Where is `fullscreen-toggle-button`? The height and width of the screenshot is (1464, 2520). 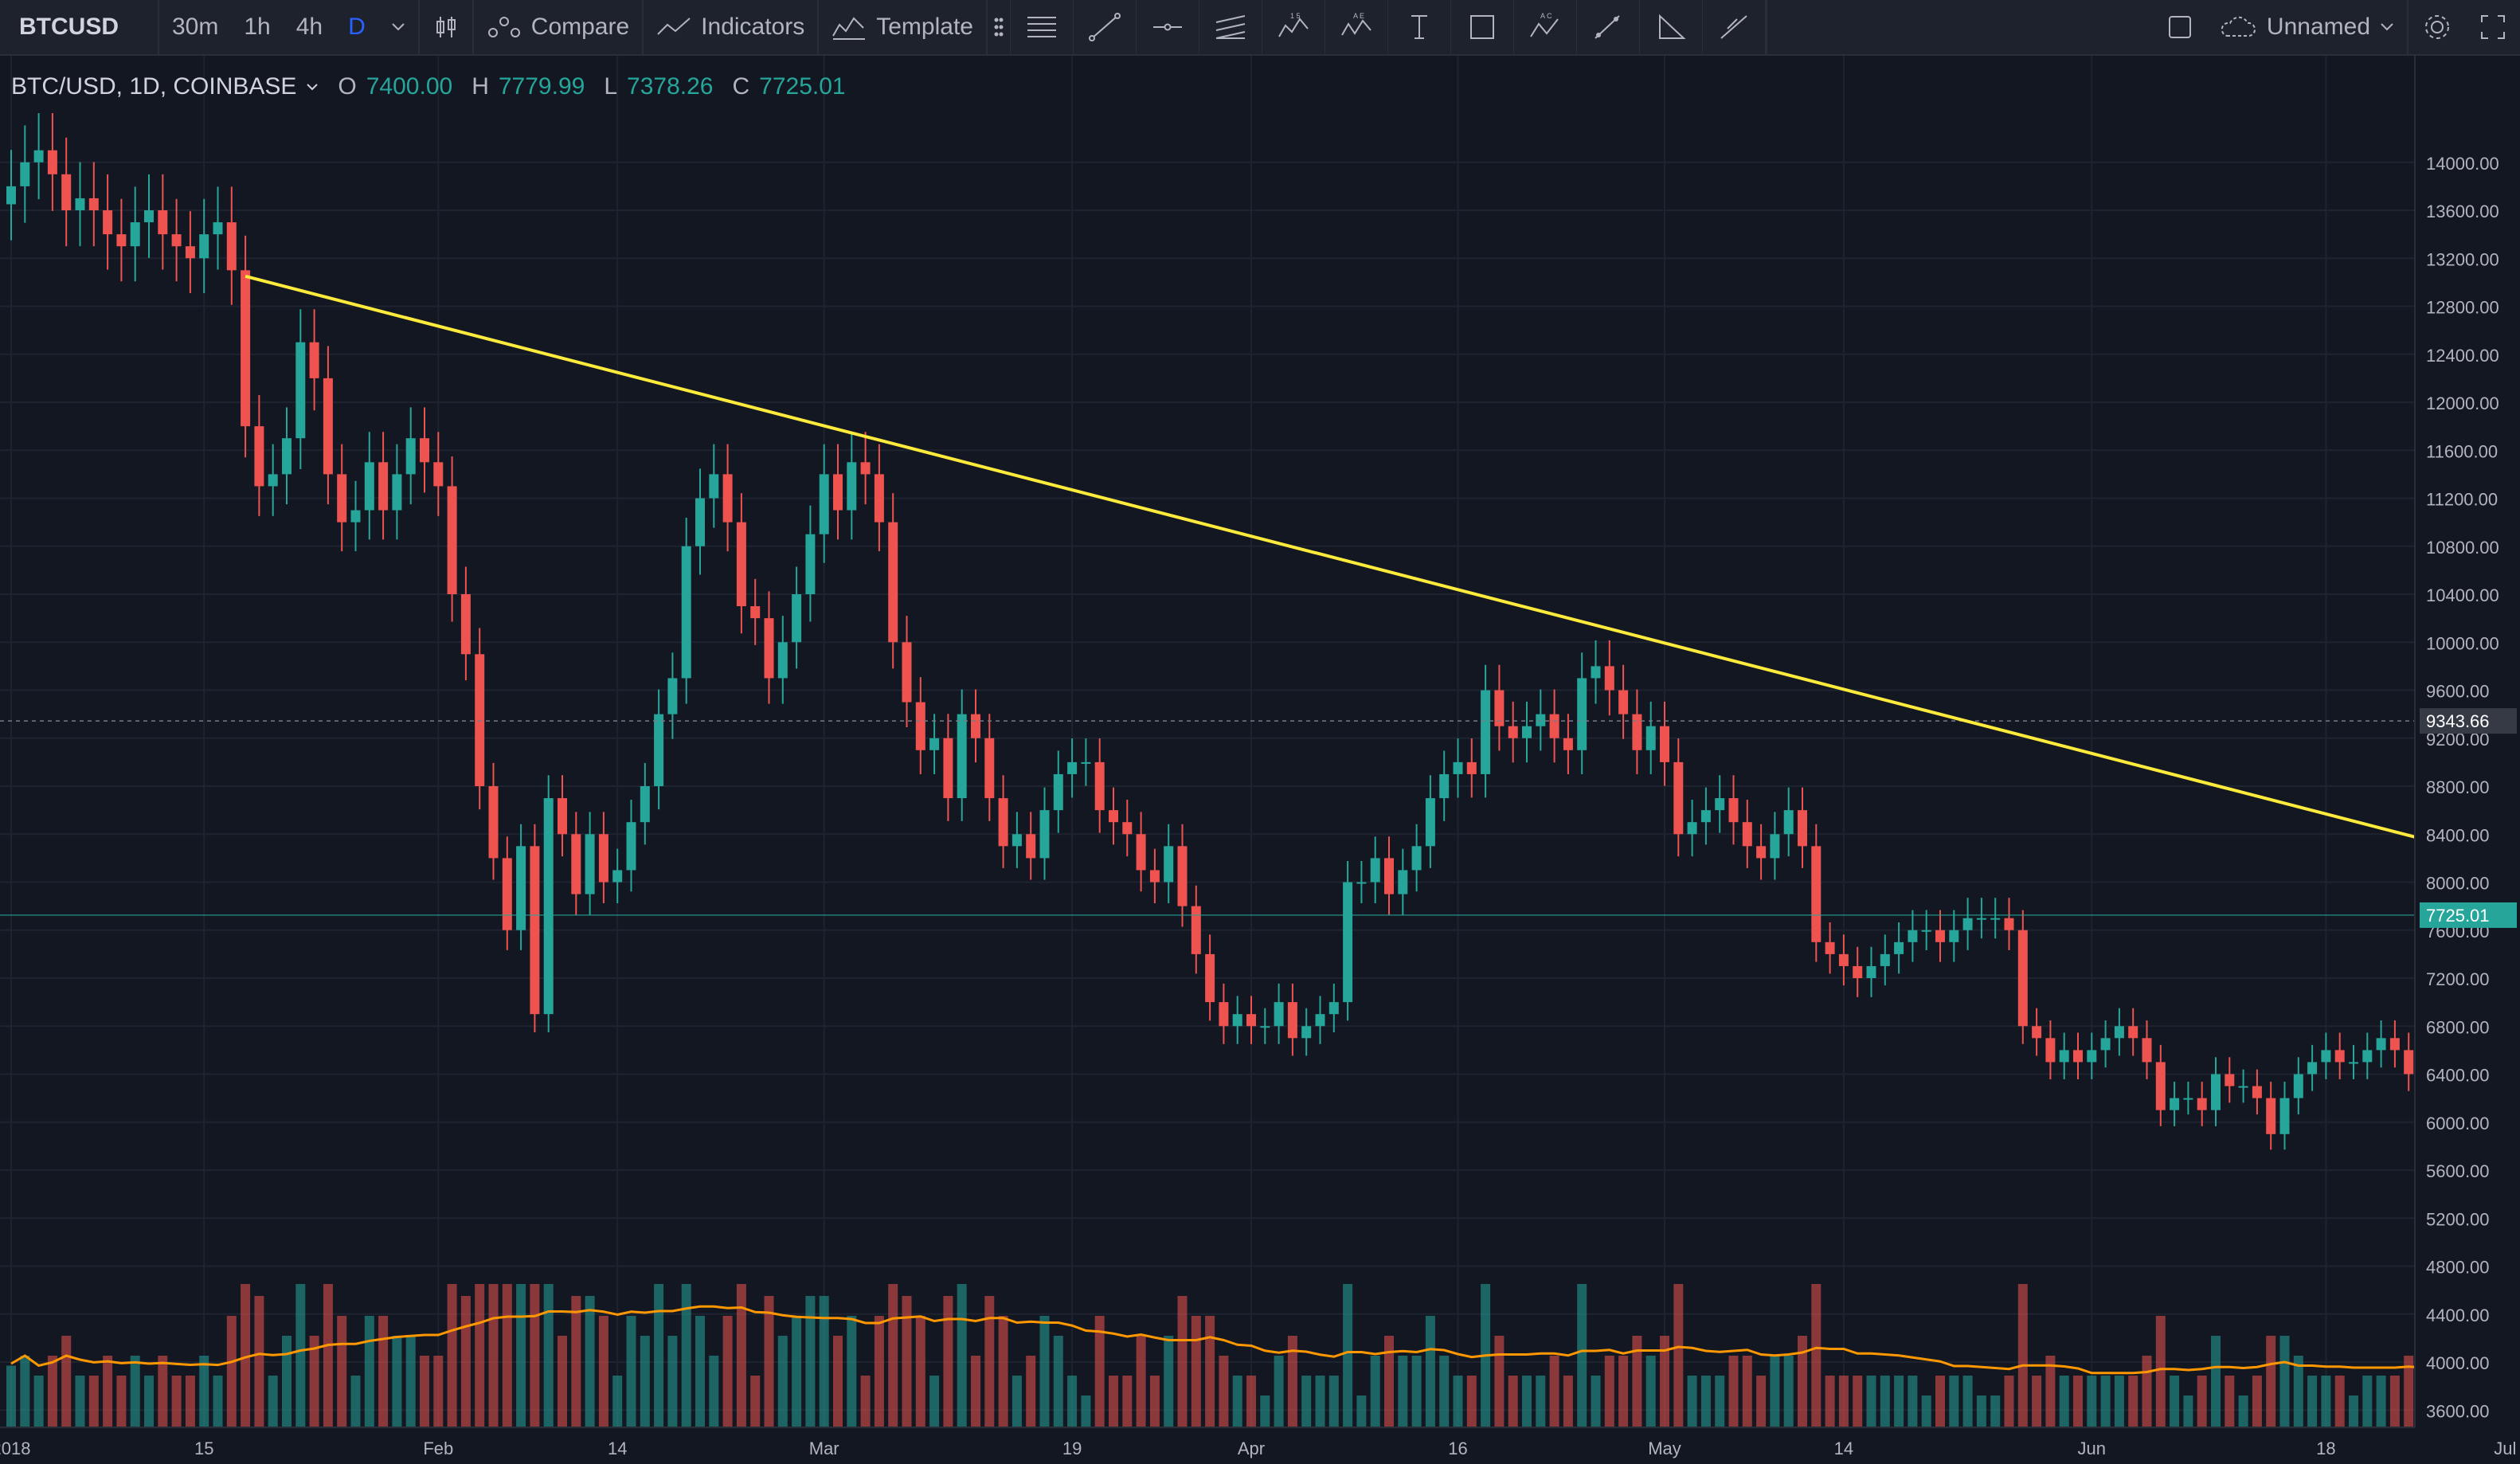
fullscreen-toggle-button is located at coordinates (2180, 27).